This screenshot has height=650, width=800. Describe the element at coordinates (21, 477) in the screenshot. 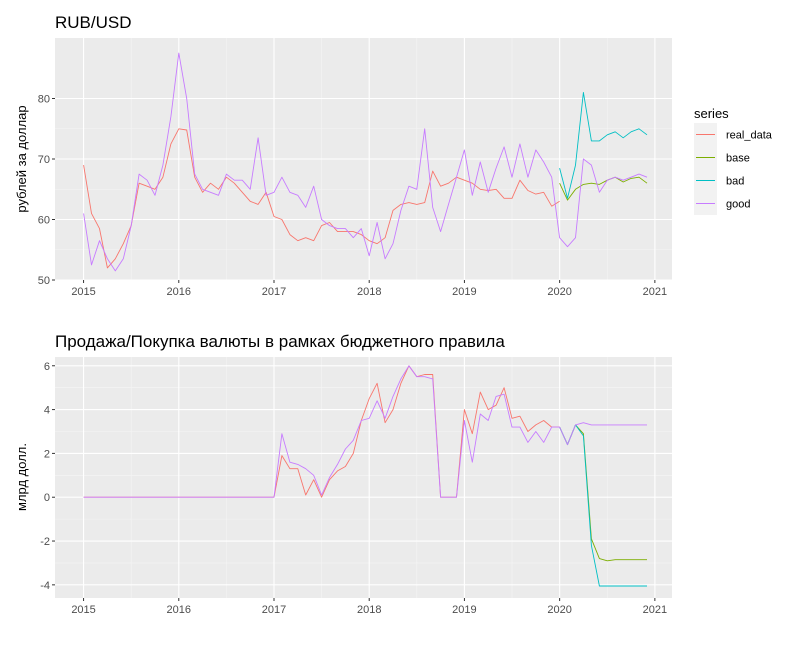

I see `y-axis-label: млрд долл.` at that location.